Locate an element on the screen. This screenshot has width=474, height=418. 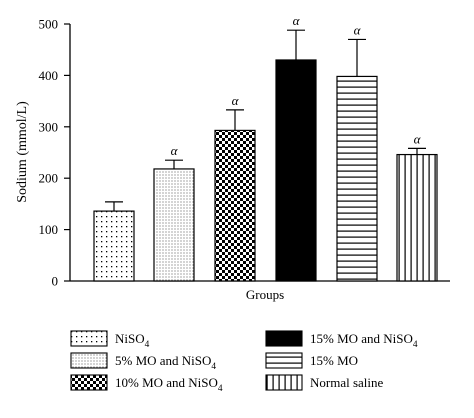
y-ticks: 0 100 200 300 400 500 is located at coordinates (54, 153).